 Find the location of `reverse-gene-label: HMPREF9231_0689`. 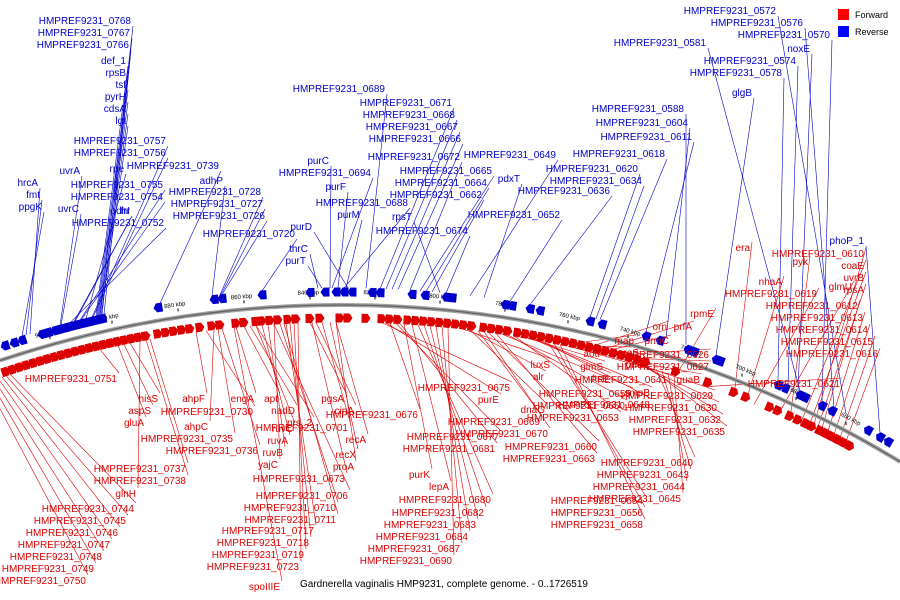

reverse-gene-label: HMPREF9231_0689 is located at coordinates (339, 89).